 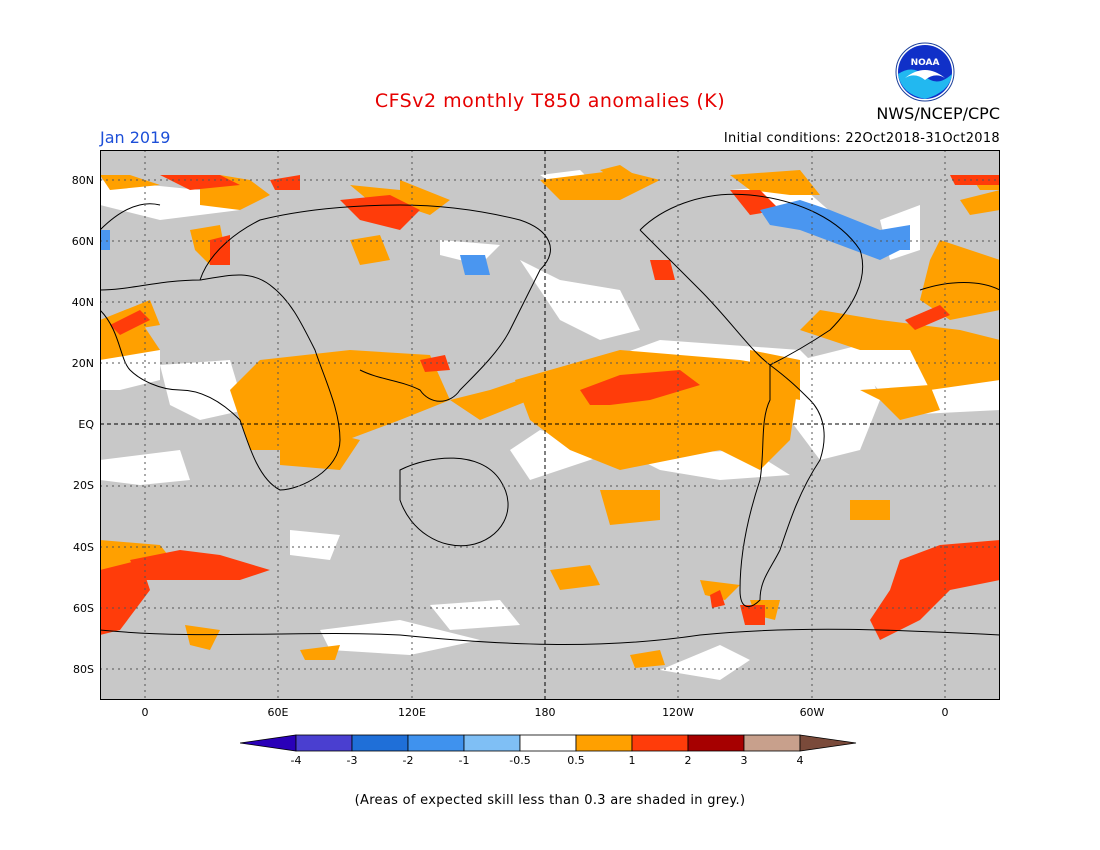 I want to click on lat-label: 60S, so click(x=83, y=608).